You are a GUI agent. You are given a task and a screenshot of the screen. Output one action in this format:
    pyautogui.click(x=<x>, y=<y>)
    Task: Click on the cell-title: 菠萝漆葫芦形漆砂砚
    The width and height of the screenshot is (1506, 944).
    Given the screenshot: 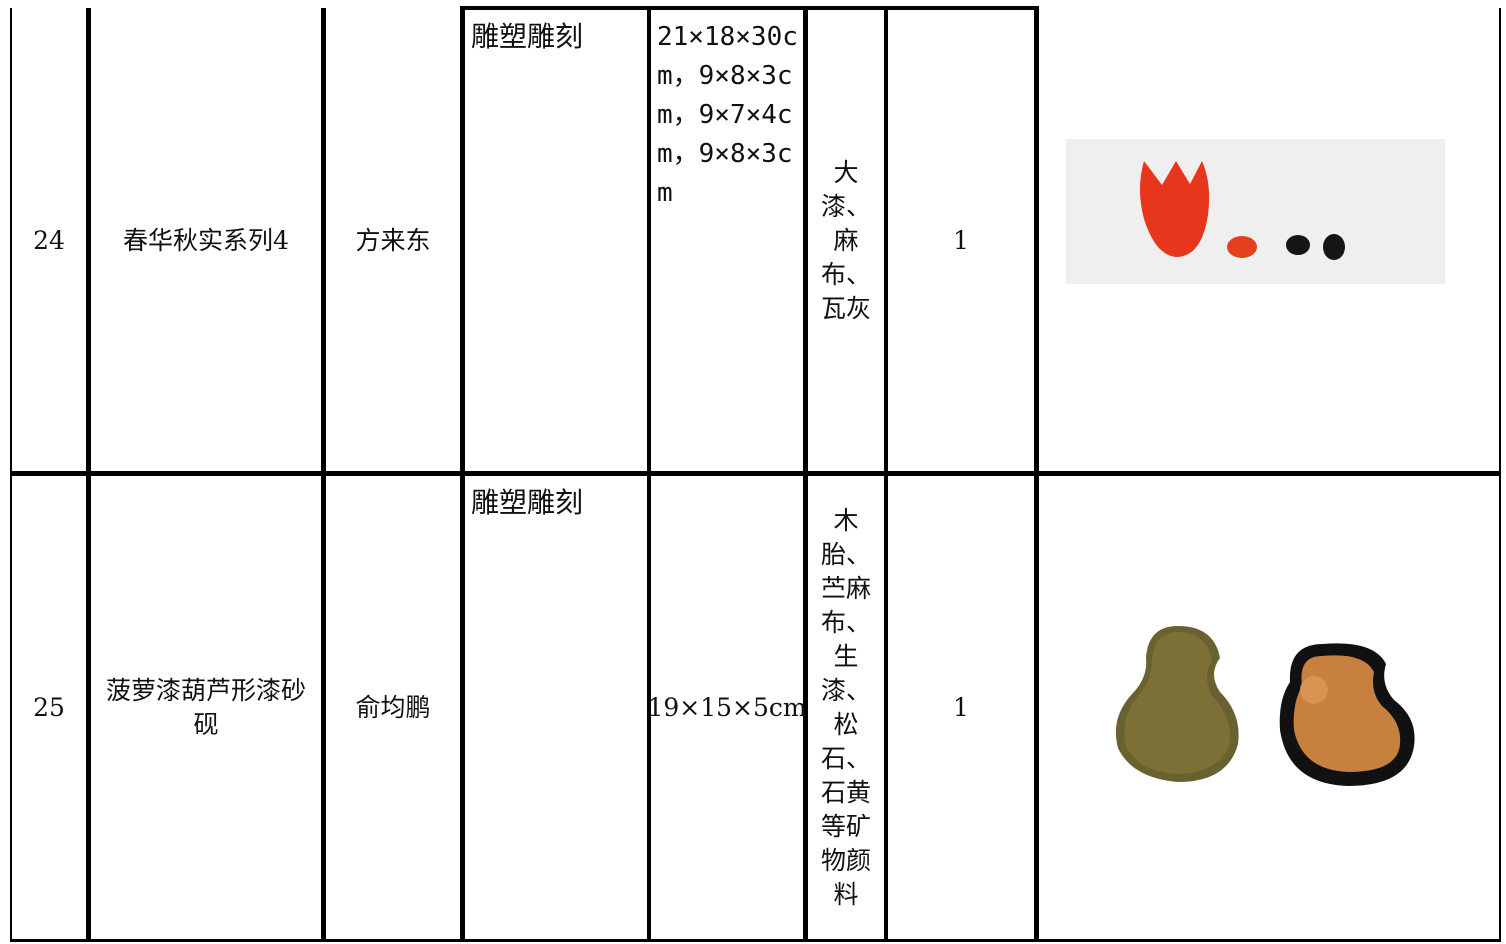 What is the action you would take?
    pyautogui.click(x=205, y=707)
    